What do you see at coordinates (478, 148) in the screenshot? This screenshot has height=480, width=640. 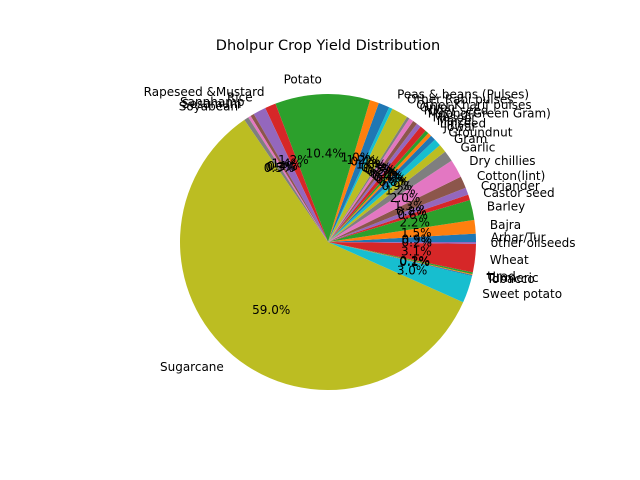 I see `slice-label-garlic: Garlic` at bounding box center [478, 148].